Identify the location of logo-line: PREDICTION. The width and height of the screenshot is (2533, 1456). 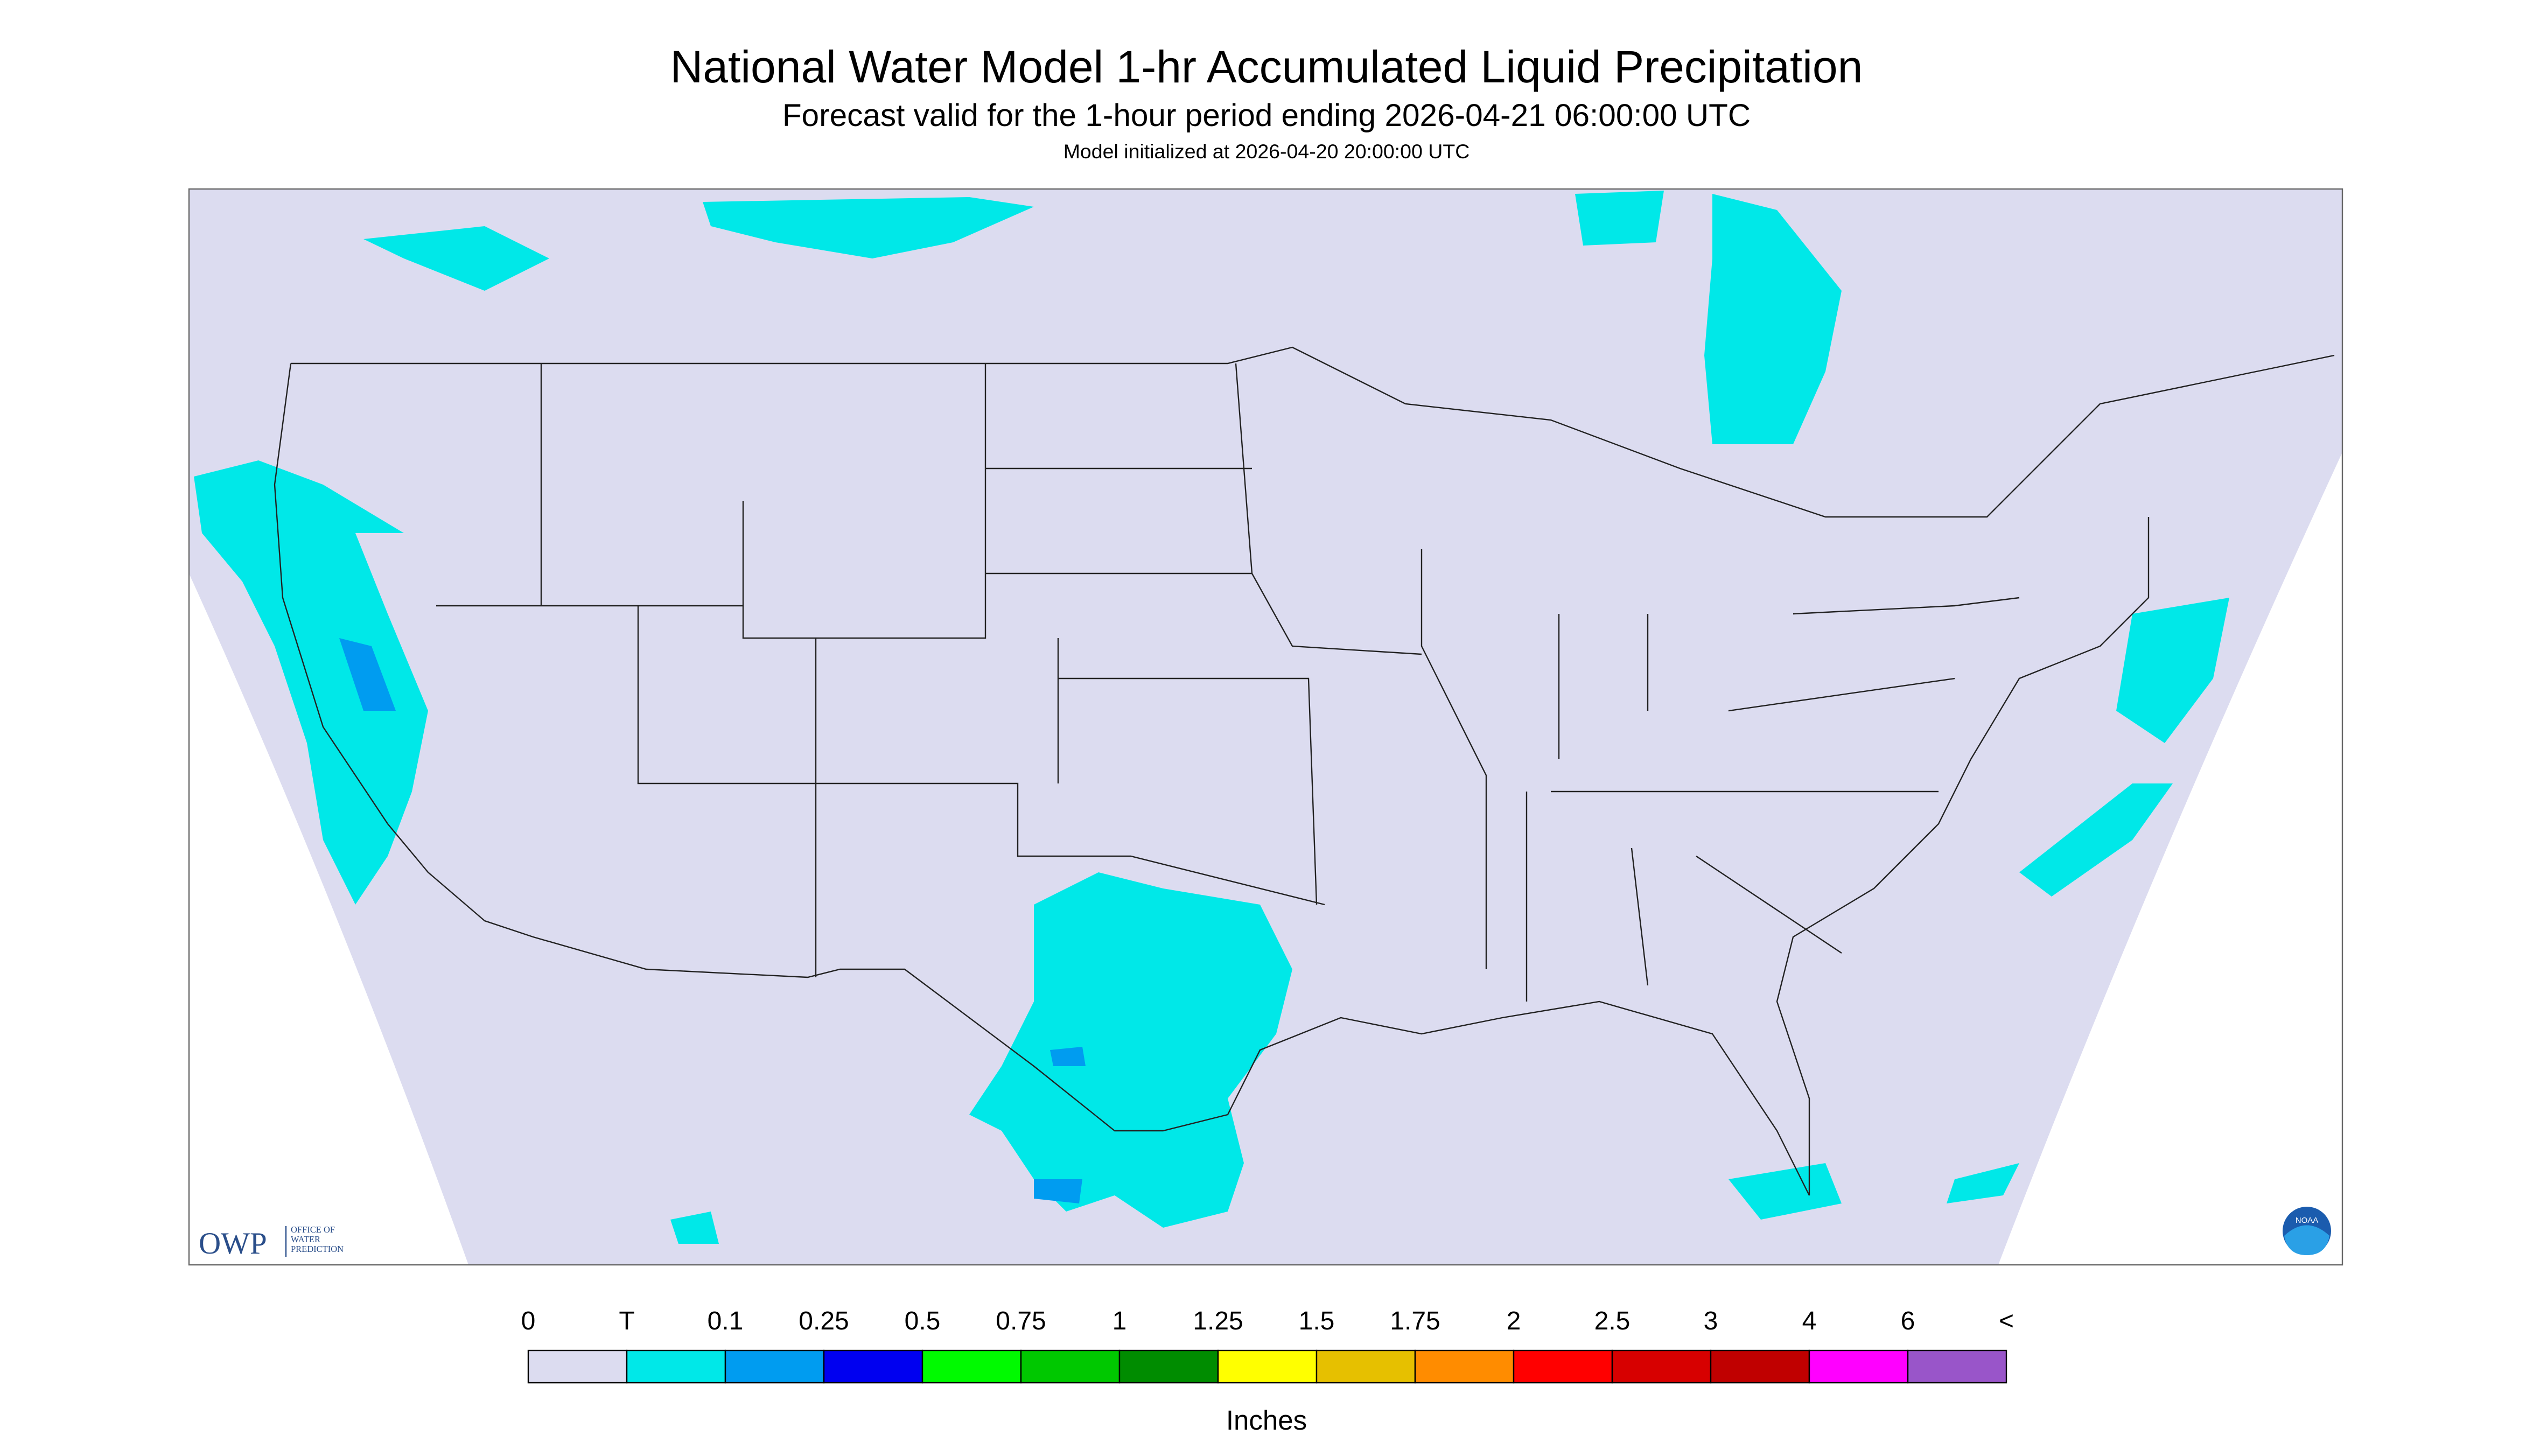
(317, 1249).